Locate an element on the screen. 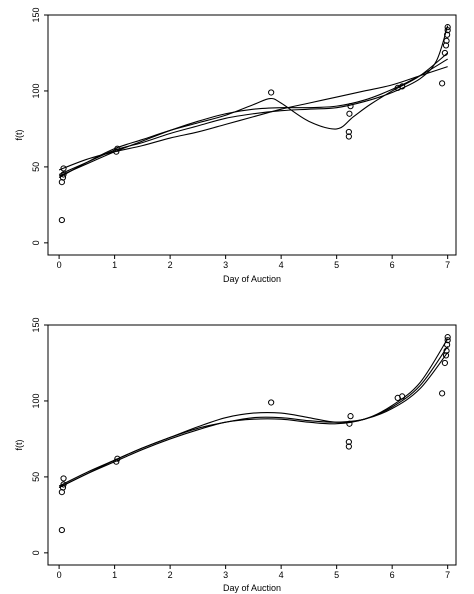  y-axis-label-bottom: f(t) is located at coordinates (19, 445).